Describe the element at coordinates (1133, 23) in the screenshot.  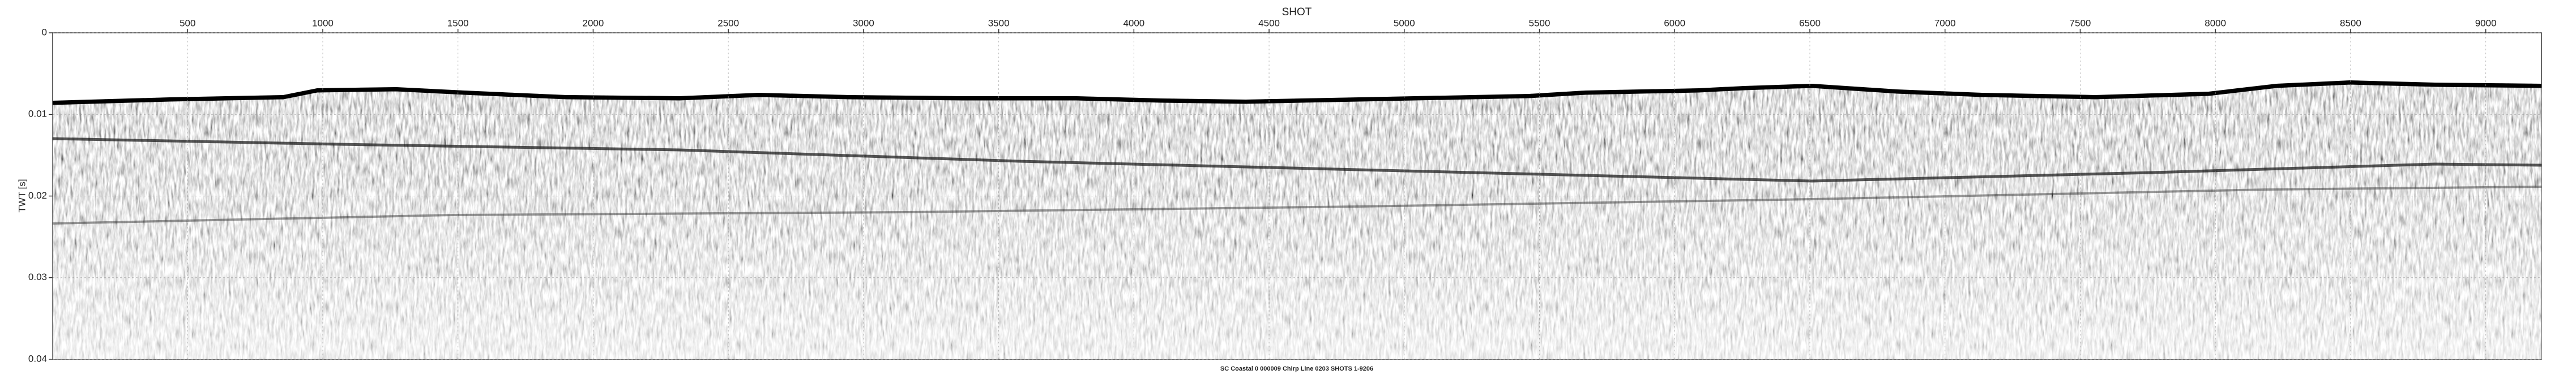
I see `x-tick-label: 4000` at that location.